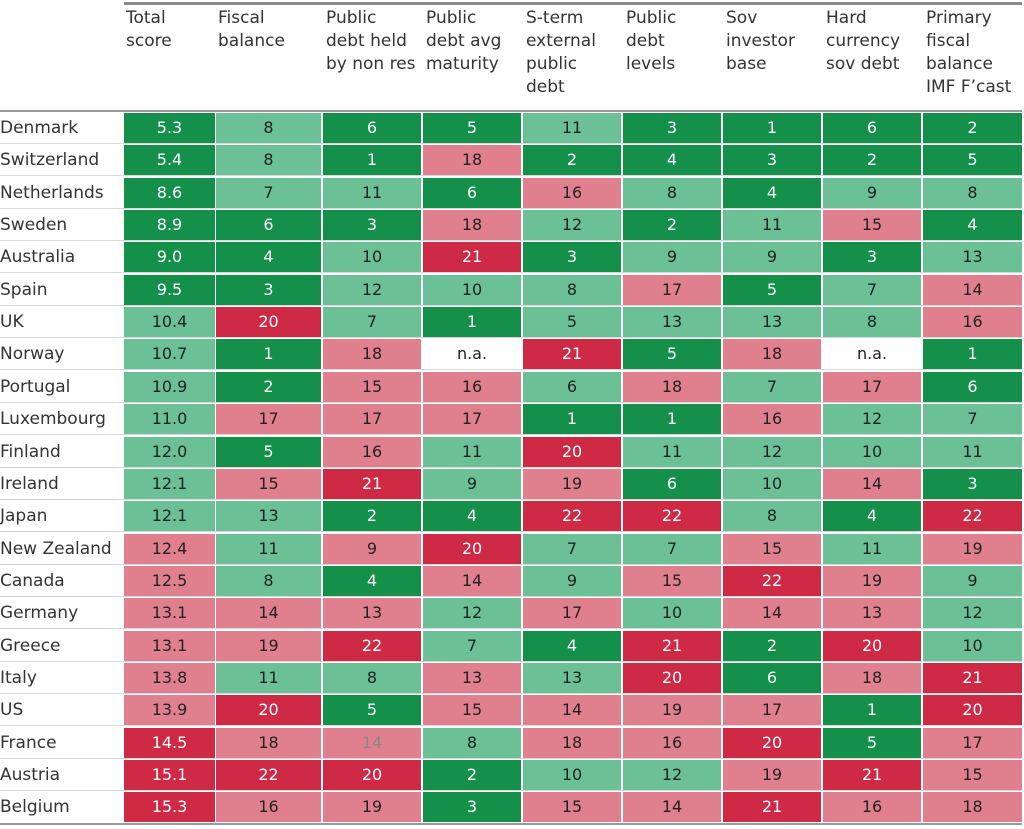 The width and height of the screenshot is (1024, 829). Describe the element at coordinates (561, 52) in the screenshot. I see `column-header: S-term external public debt` at that location.